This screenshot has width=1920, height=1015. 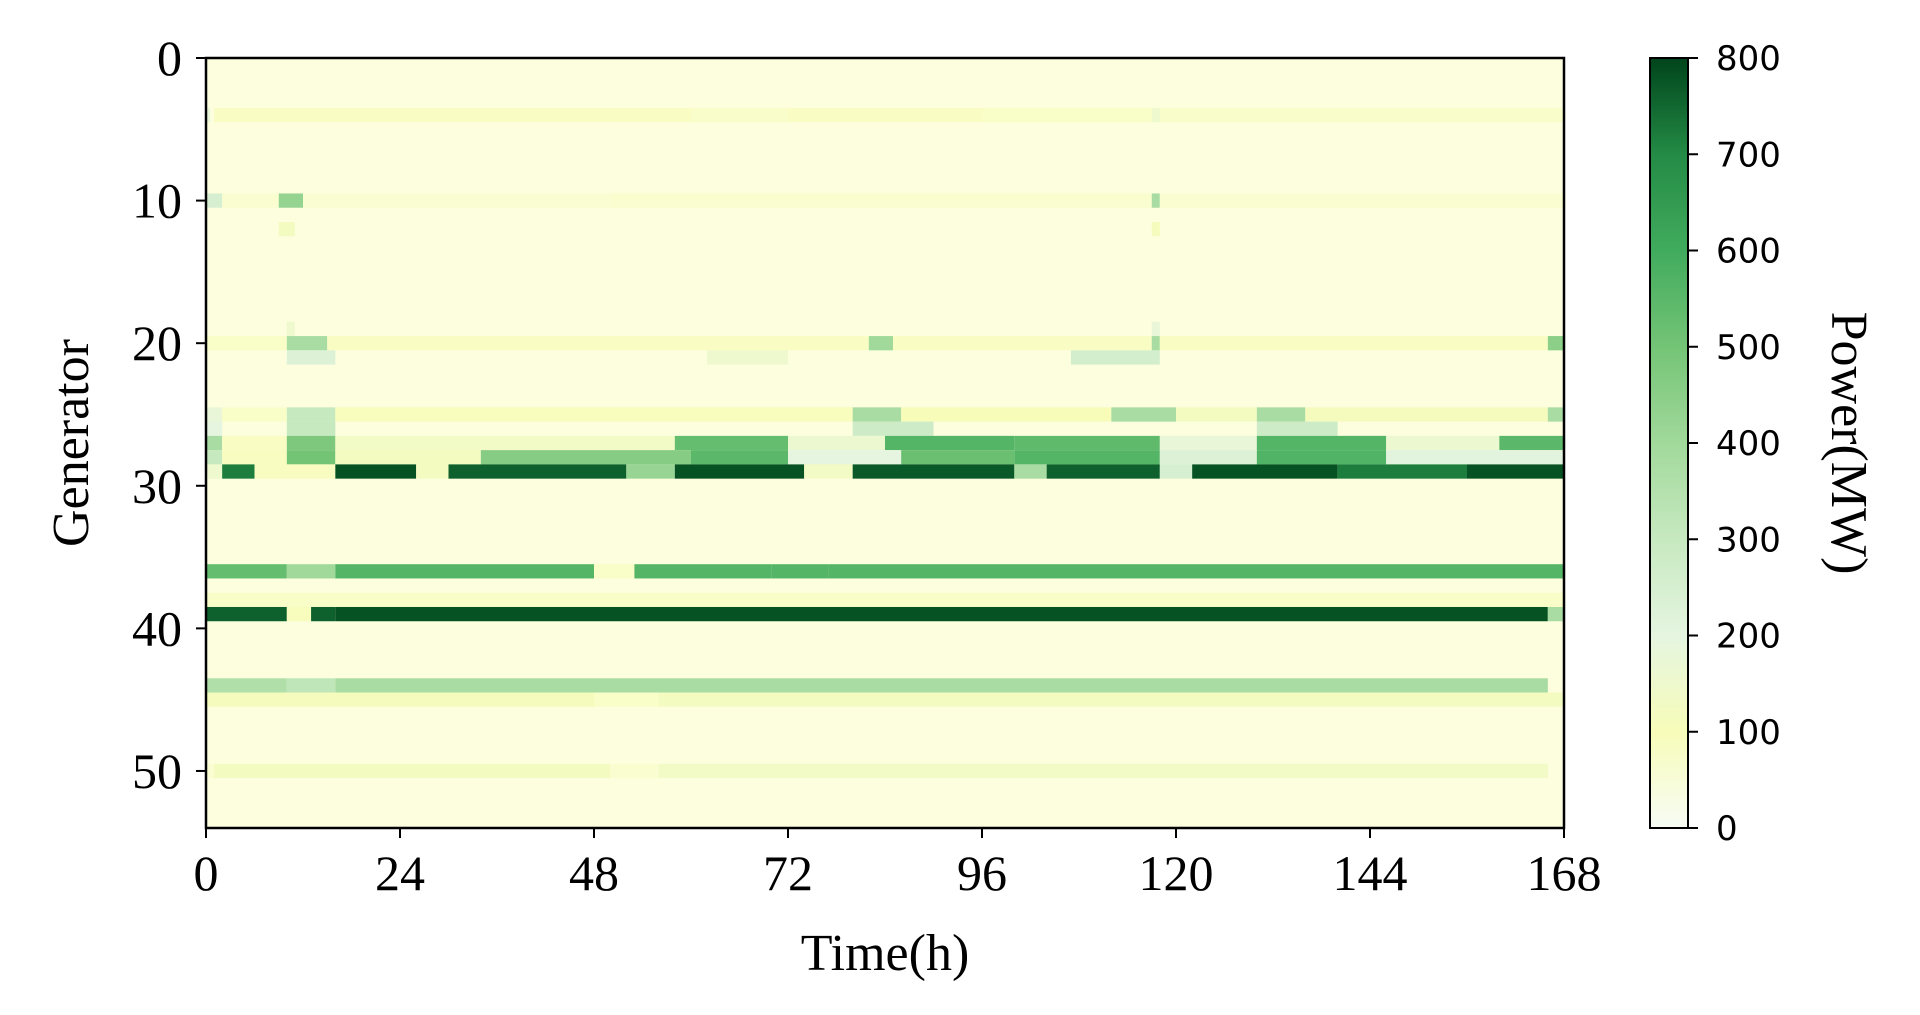 What do you see at coordinates (1748, 348) in the screenshot?
I see `colorbar-tick-label: 500` at bounding box center [1748, 348].